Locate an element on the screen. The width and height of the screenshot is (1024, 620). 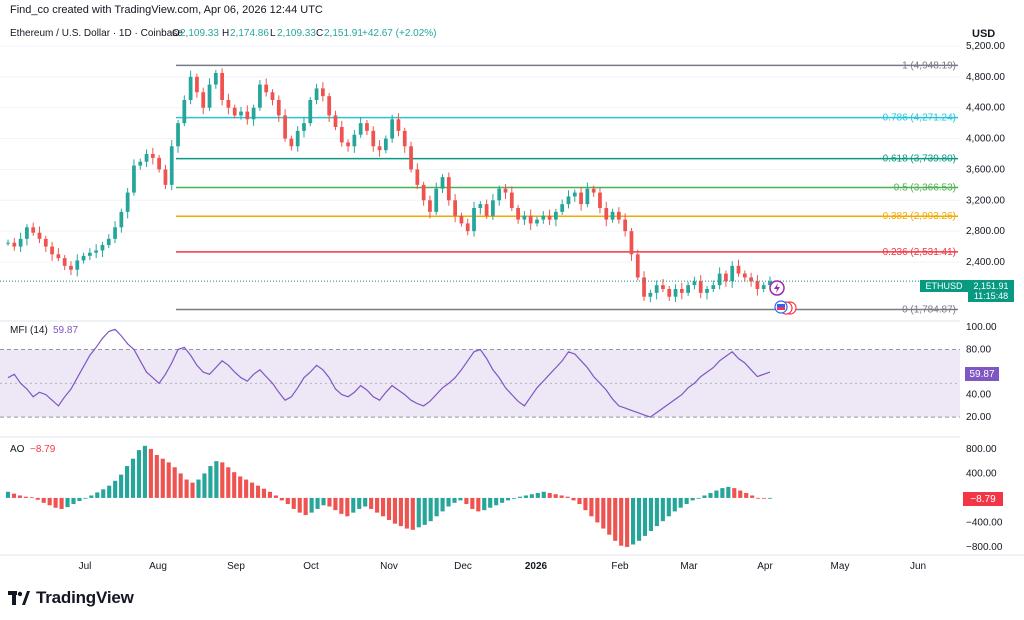
tradingview-icon is located at coordinates (19, 598).